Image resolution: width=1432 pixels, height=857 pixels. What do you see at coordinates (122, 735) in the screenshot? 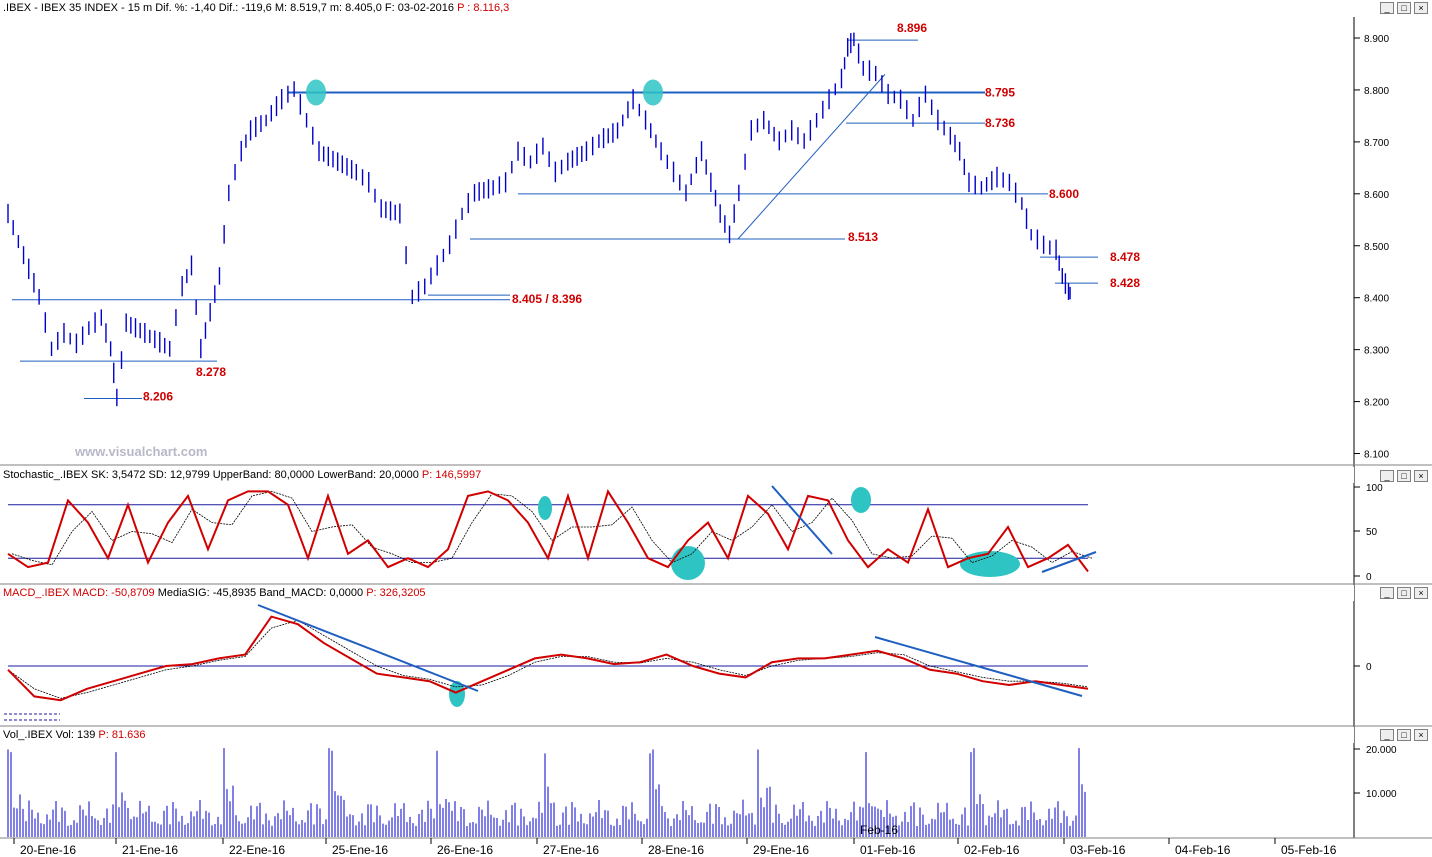
I see `vol-header-p: P: 81.636` at bounding box center [122, 735].